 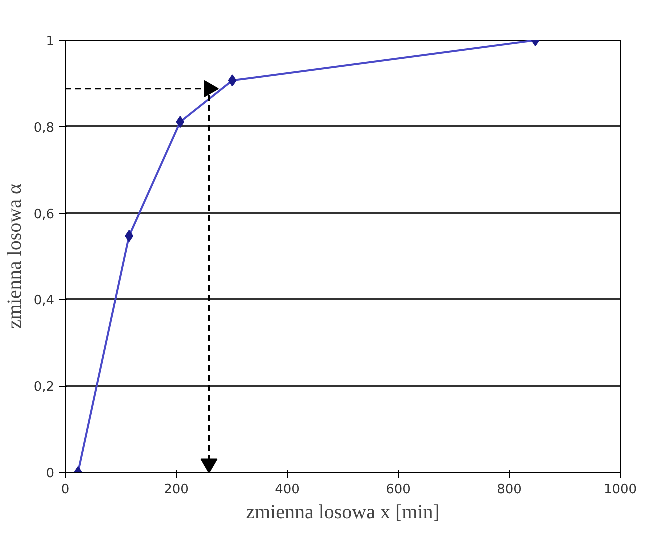 I want to click on x-tick-label: 200, so click(x=176, y=490).